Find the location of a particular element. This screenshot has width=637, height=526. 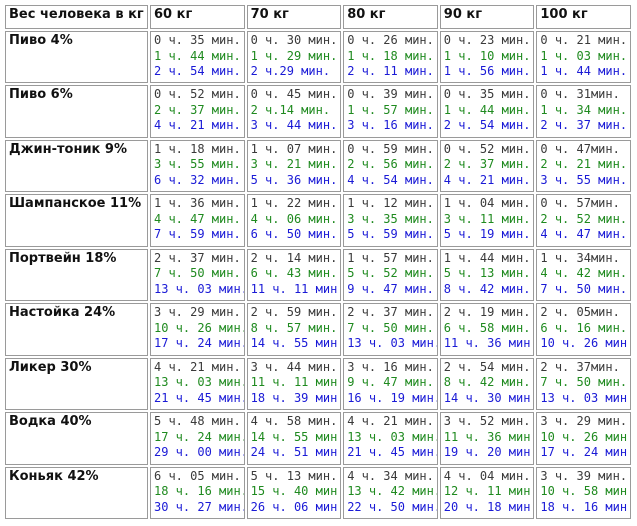

drink-label: Водка 40% is located at coordinates (76, 438).